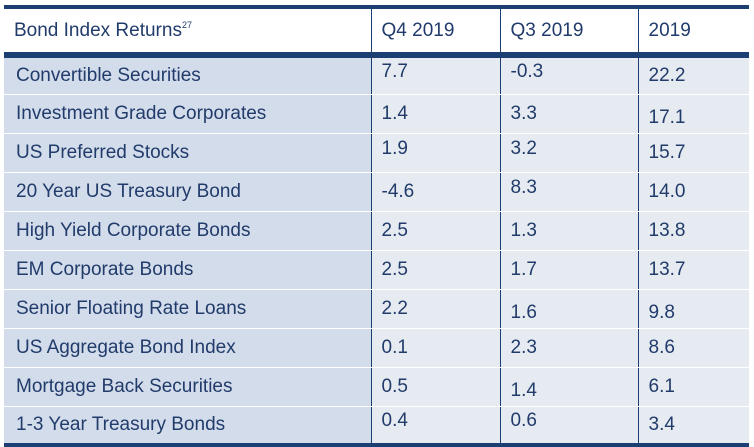 This screenshot has height=447, width=754. Describe the element at coordinates (693, 348) in the screenshot. I see `cell-2019: 8.6` at that location.